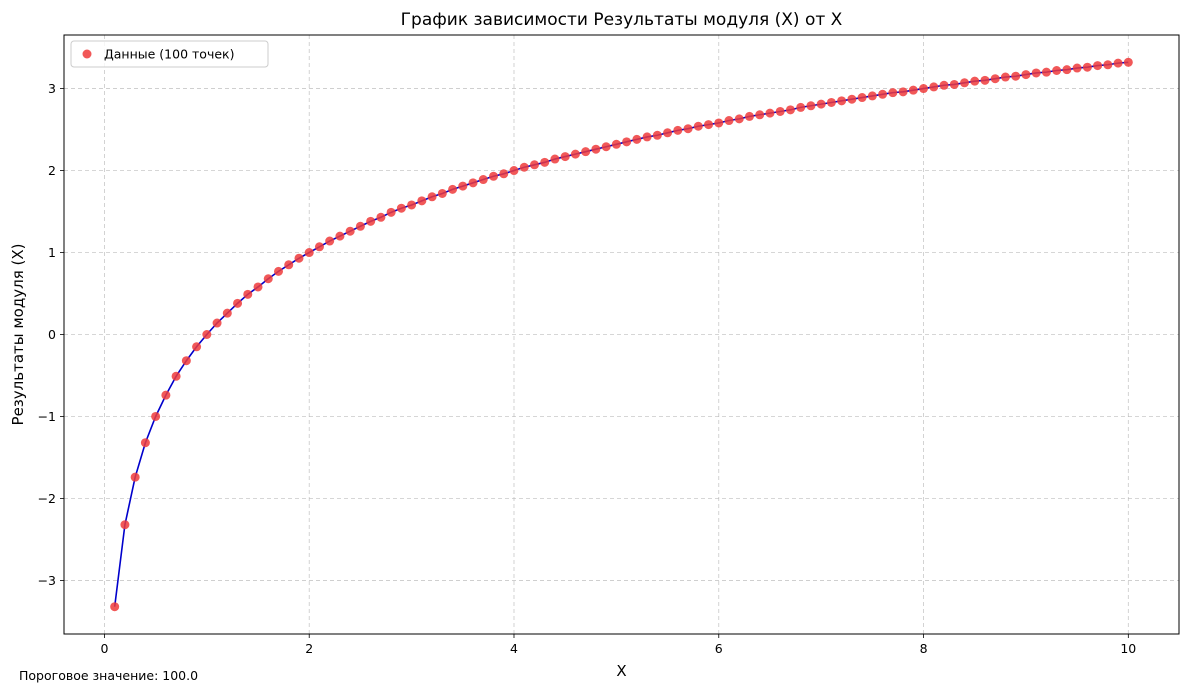  I want to click on x-tick-label: 10, so click(1128, 648).